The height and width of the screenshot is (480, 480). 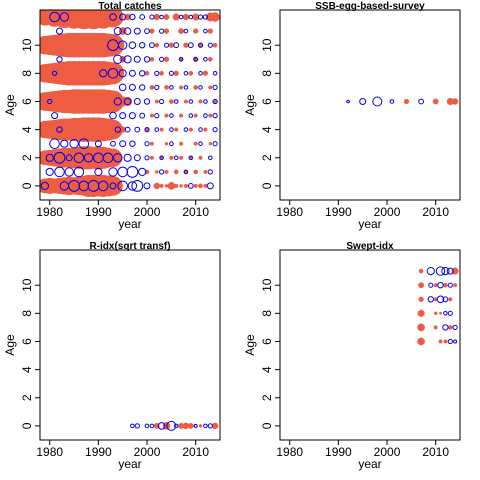 I want to click on x-tick-label: 2010, so click(x=195, y=212).